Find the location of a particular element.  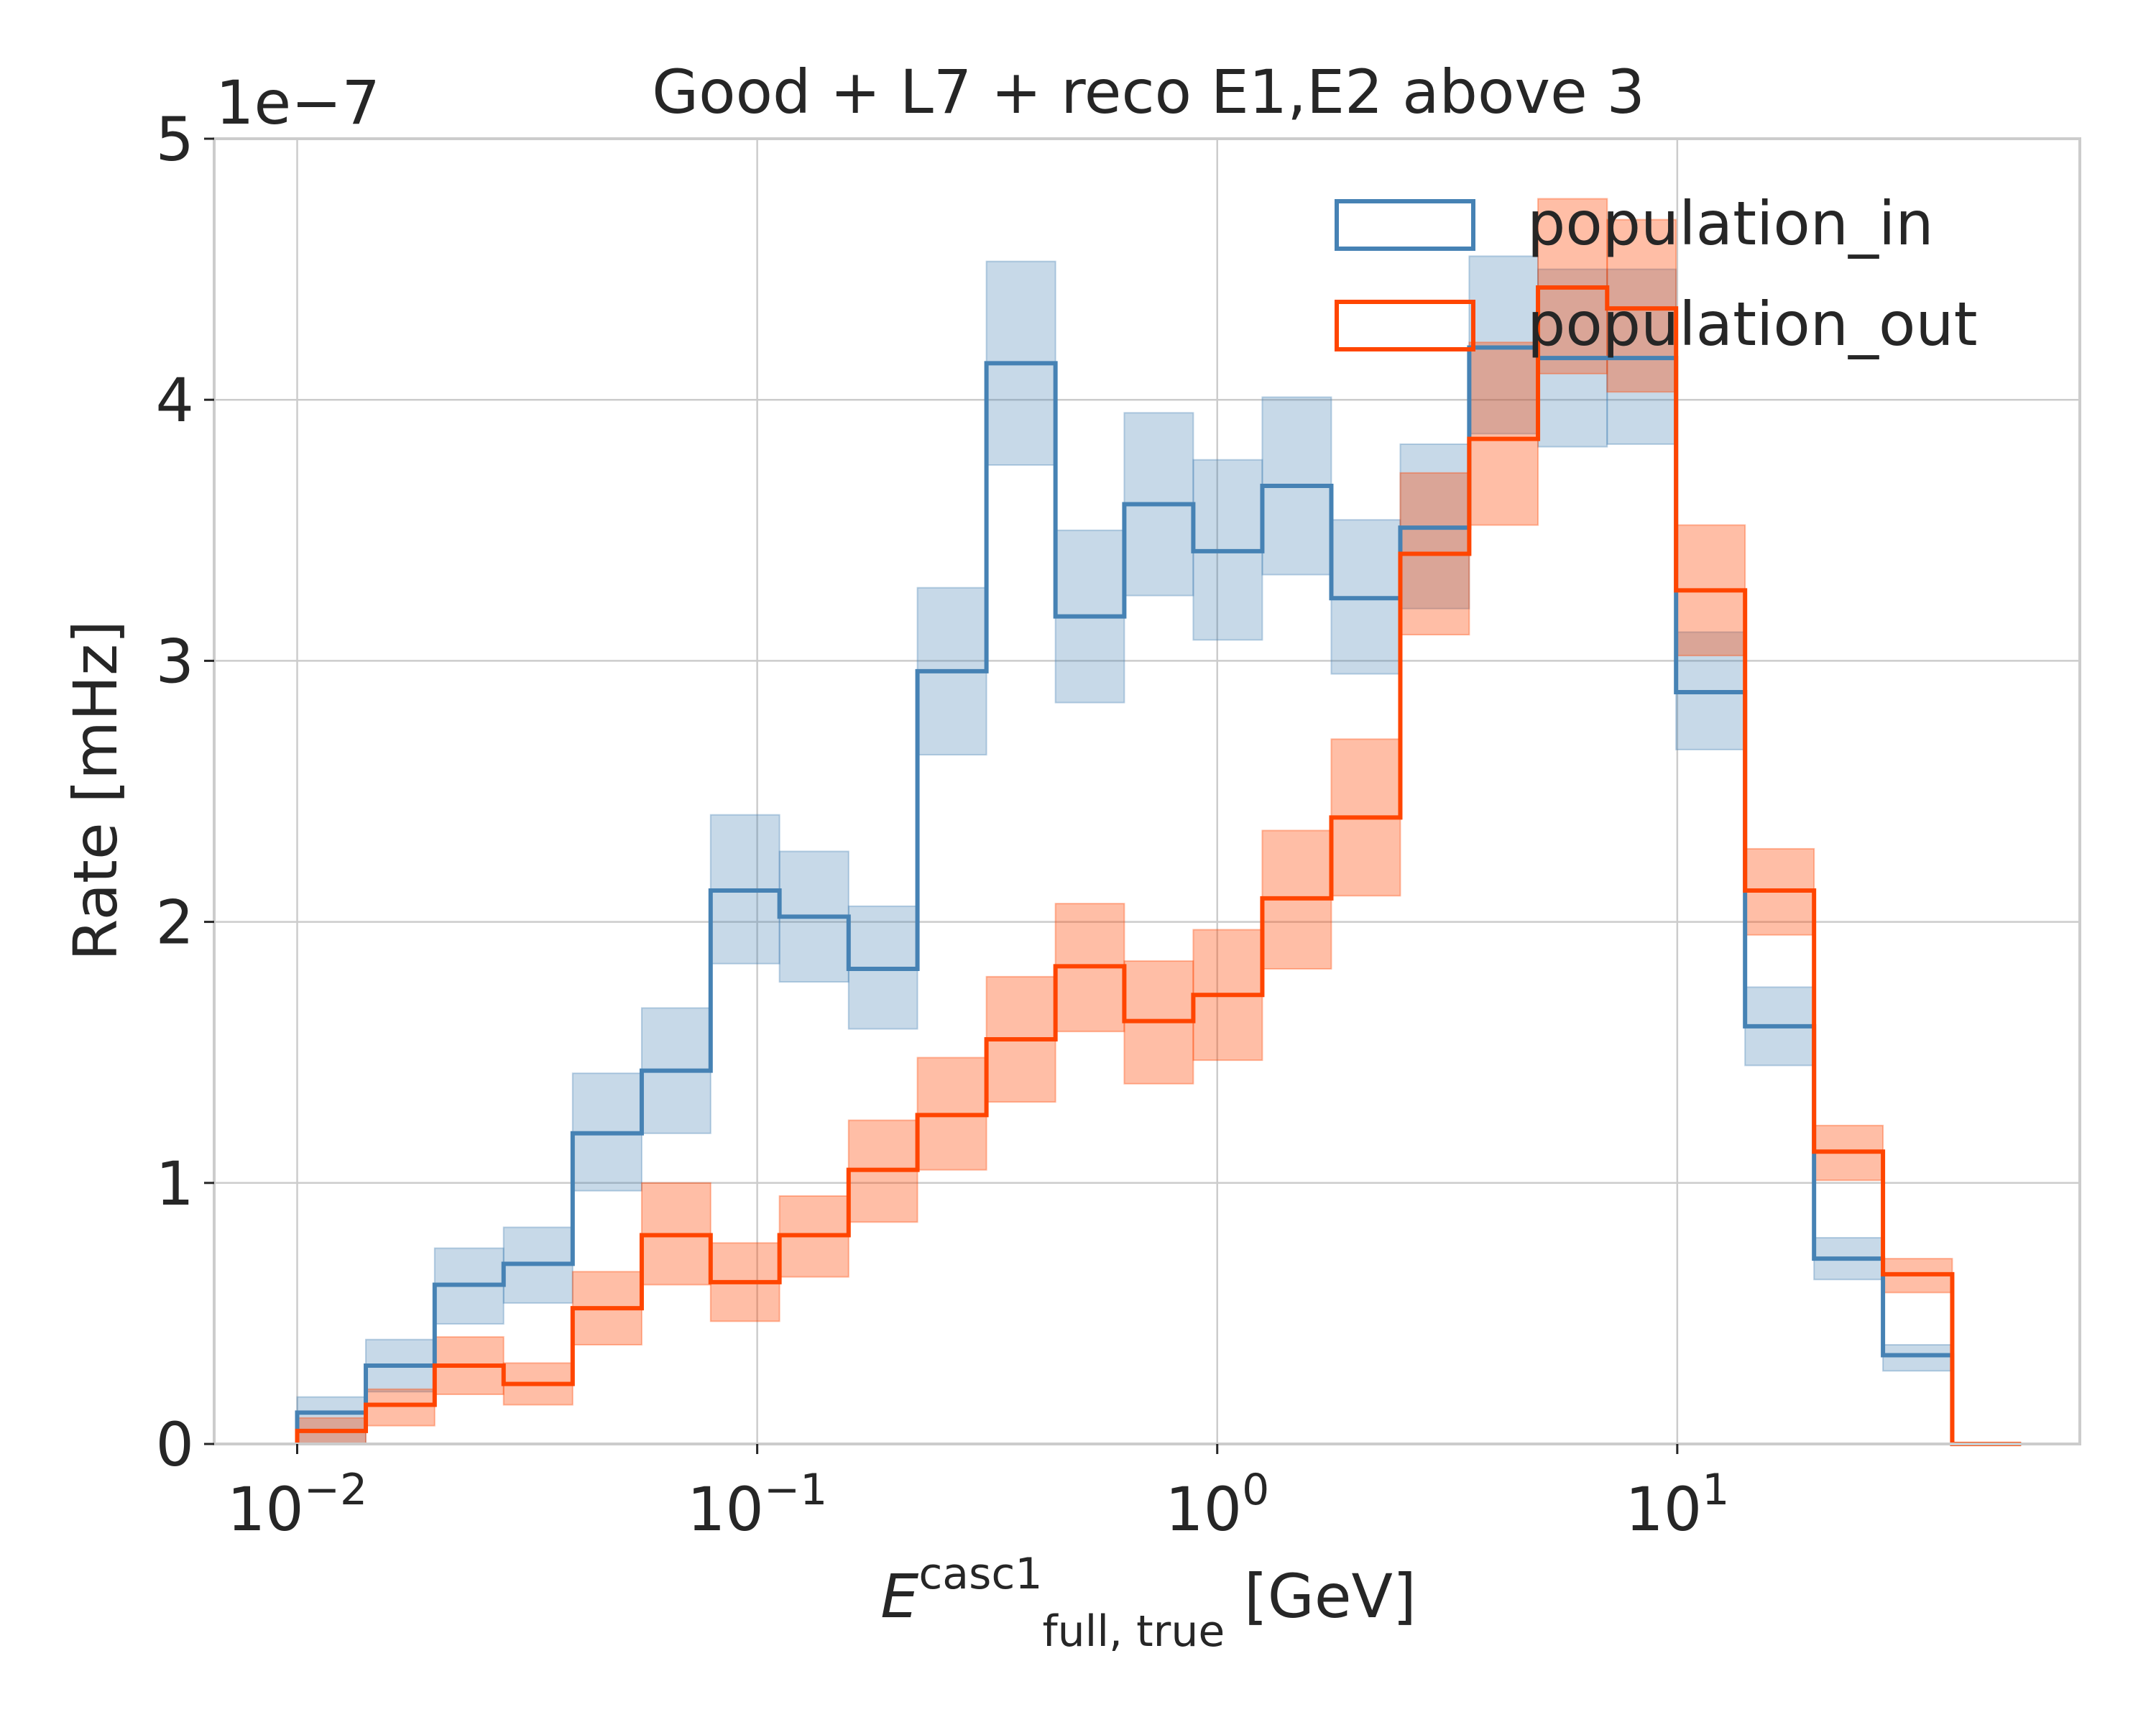

x-axis-label: Ecasc1full, true [GeV] is located at coordinates (1148, 1603).